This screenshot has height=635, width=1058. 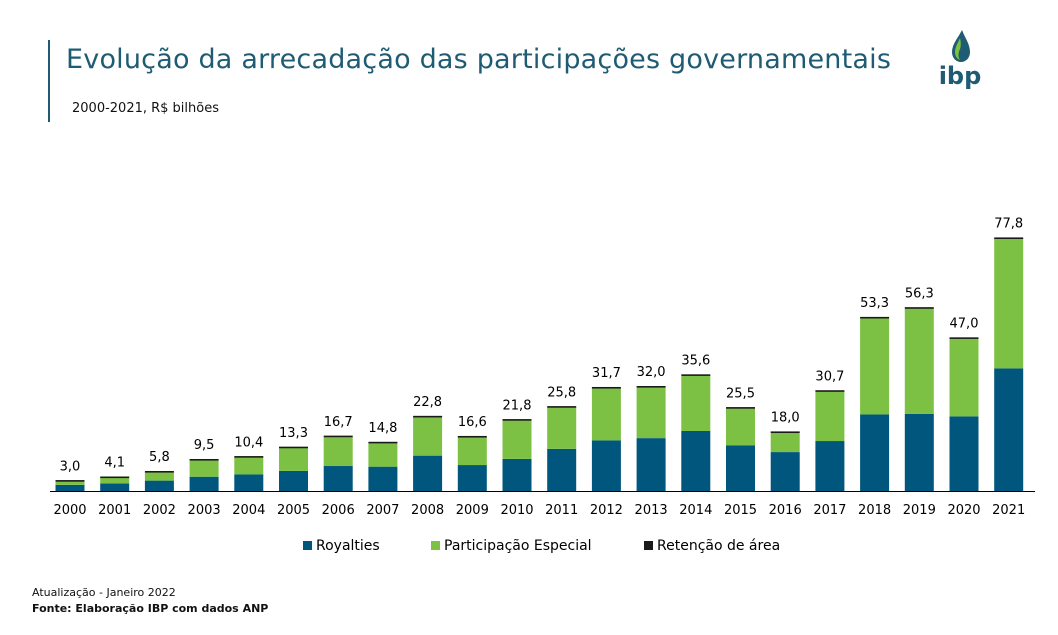 I want to click on bar-retencao-2017, so click(x=830, y=391).